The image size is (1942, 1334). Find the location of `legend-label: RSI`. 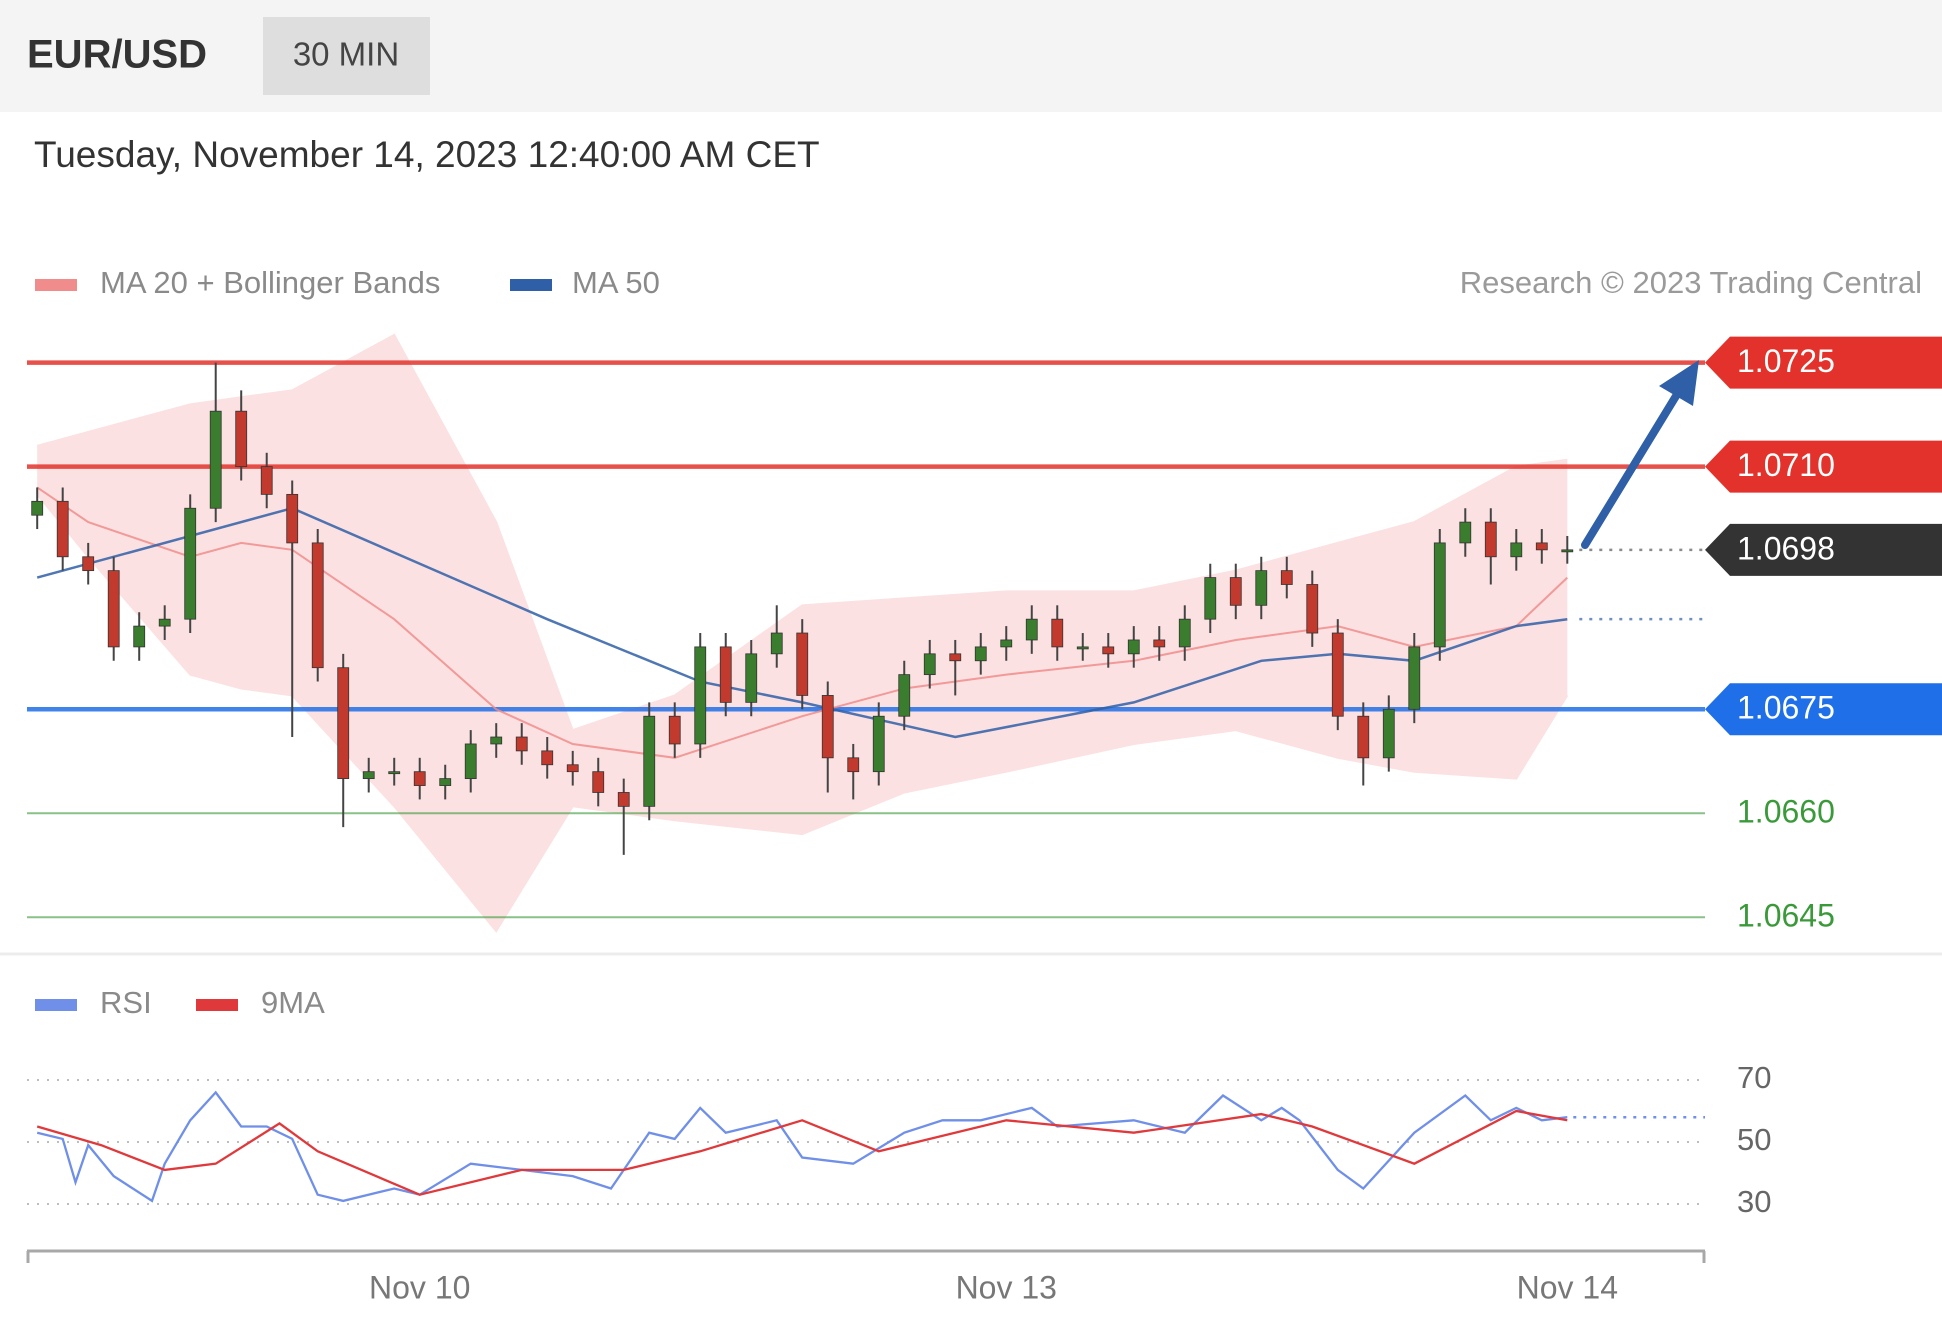

legend-label: RSI is located at coordinates (126, 1002).